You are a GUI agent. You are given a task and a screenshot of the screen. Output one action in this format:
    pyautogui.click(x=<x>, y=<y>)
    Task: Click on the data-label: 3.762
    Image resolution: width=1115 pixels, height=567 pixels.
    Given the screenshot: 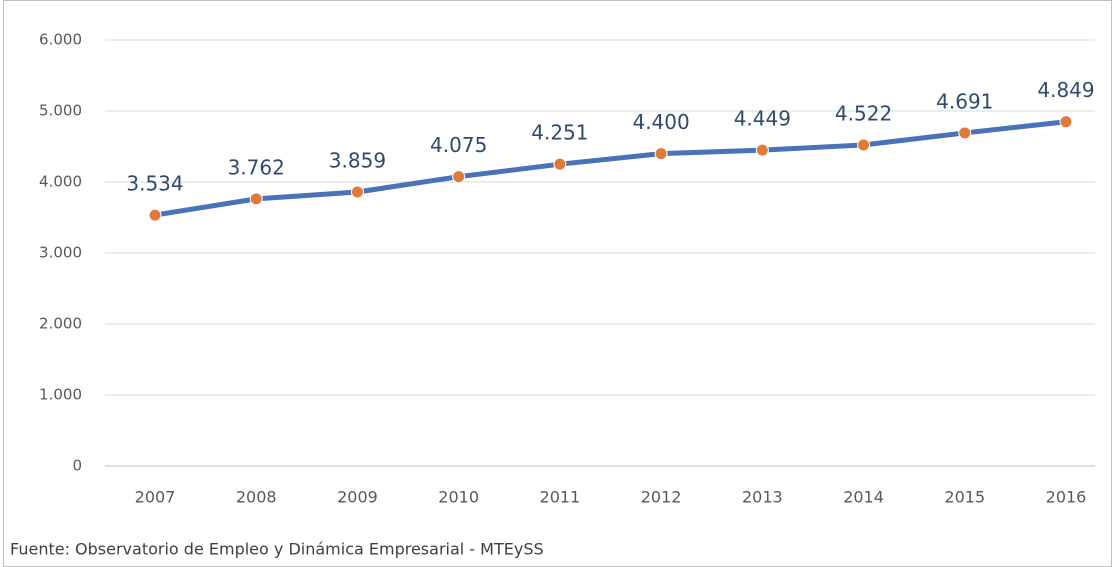 What is the action you would take?
    pyautogui.click(x=256, y=167)
    